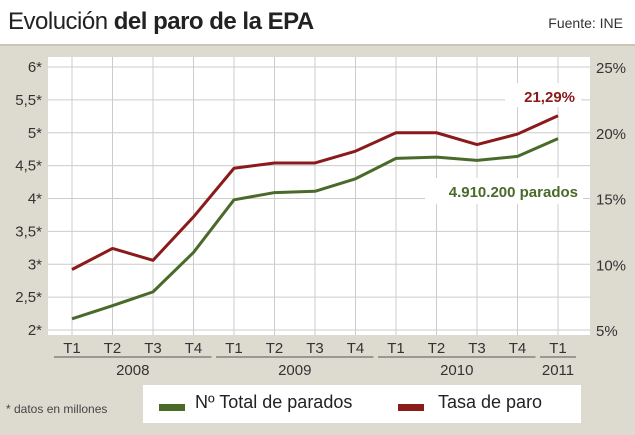 The image size is (635, 435). What do you see at coordinates (490, 402) in the screenshot?
I see `legend-label-rate: Tasa de paro` at bounding box center [490, 402].